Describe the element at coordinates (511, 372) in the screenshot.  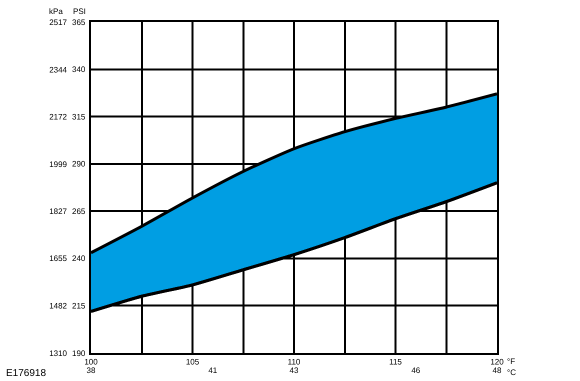
I see `x2-axis-title: °C` at that location.